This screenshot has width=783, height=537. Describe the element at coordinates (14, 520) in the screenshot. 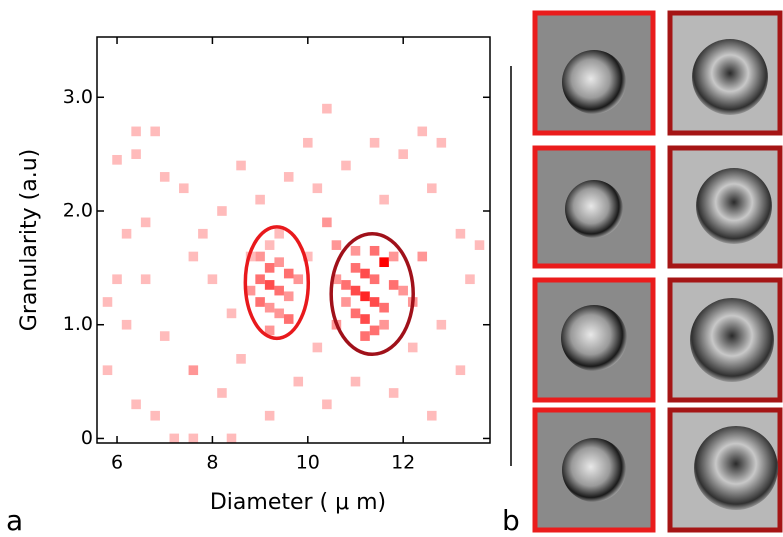

I see `panel-label: a` at that location.